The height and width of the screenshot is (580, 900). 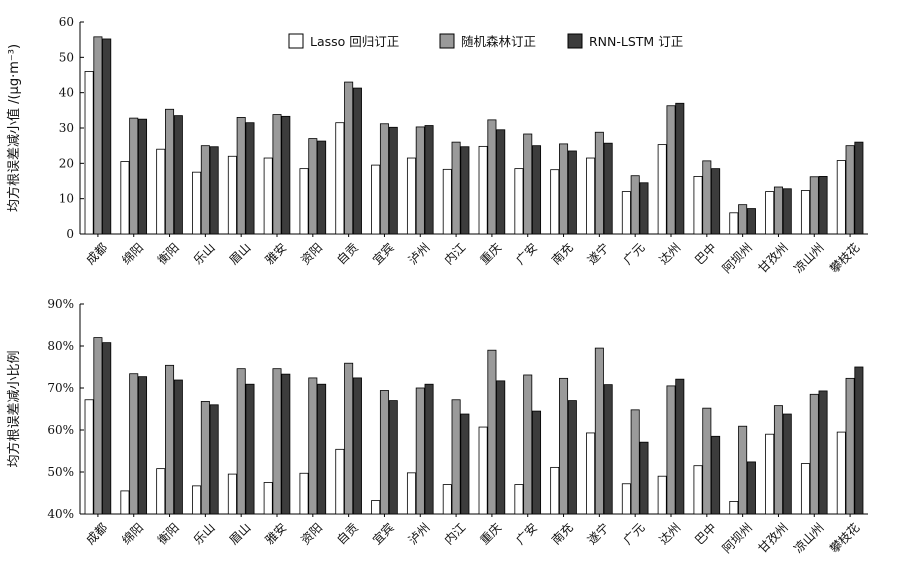 I want to click on legend-label-rnn-lstm: RNN-LSTM 订正, so click(x=636, y=41).